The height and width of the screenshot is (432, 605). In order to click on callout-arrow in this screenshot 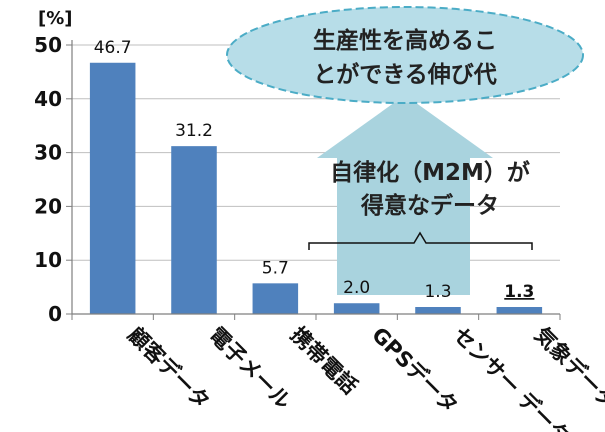, I will do `click(405, 195)`.